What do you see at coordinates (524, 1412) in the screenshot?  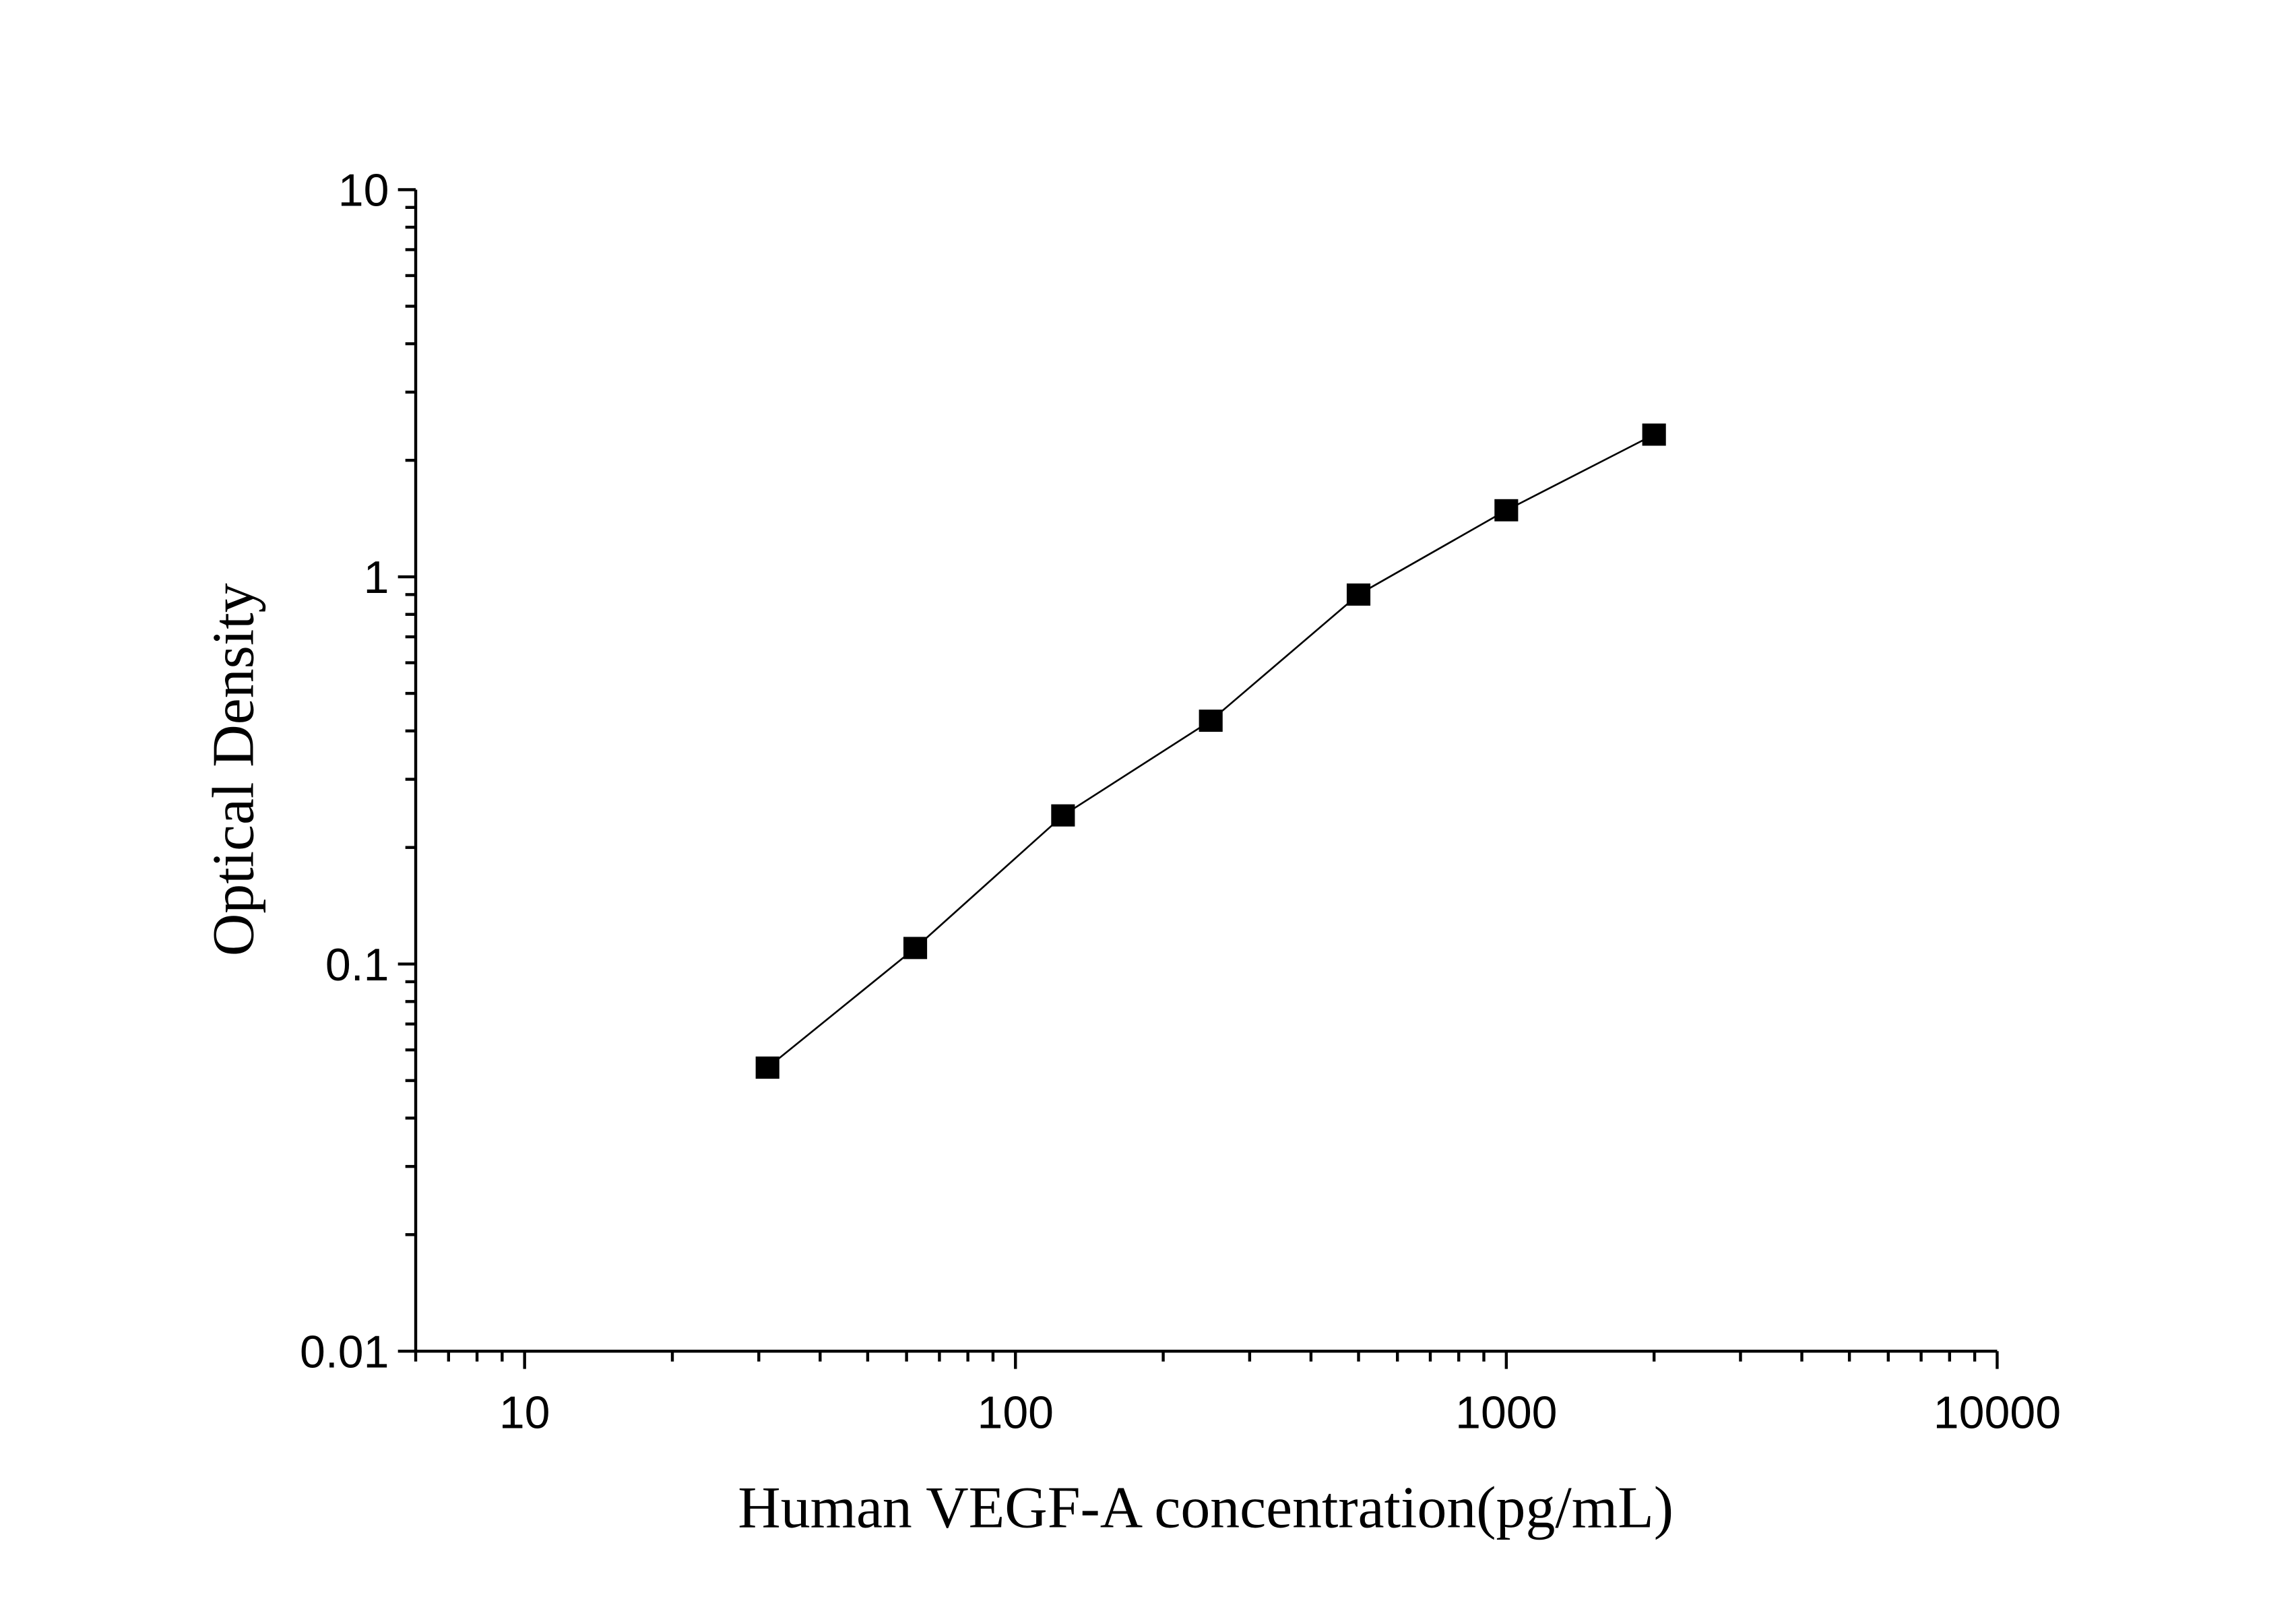 I see `x-tick-label: 10` at bounding box center [524, 1412].